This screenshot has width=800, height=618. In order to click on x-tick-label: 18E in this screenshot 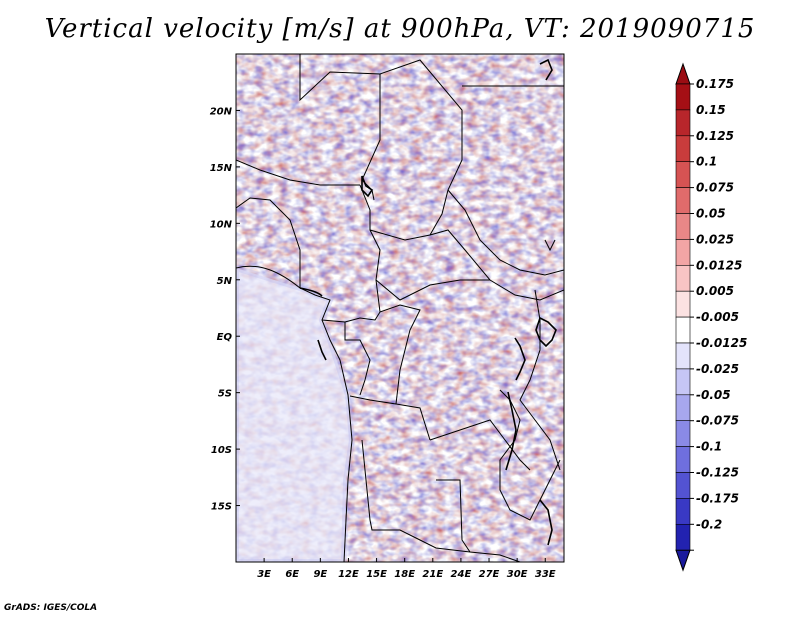, I will do `click(404, 574)`.